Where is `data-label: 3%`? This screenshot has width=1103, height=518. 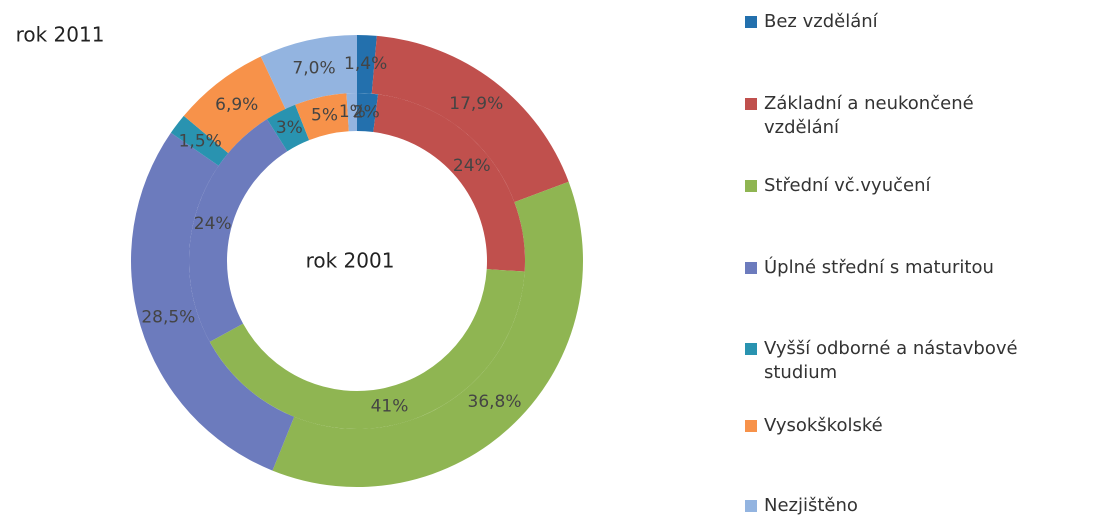 data-label: 3% is located at coordinates (289, 128).